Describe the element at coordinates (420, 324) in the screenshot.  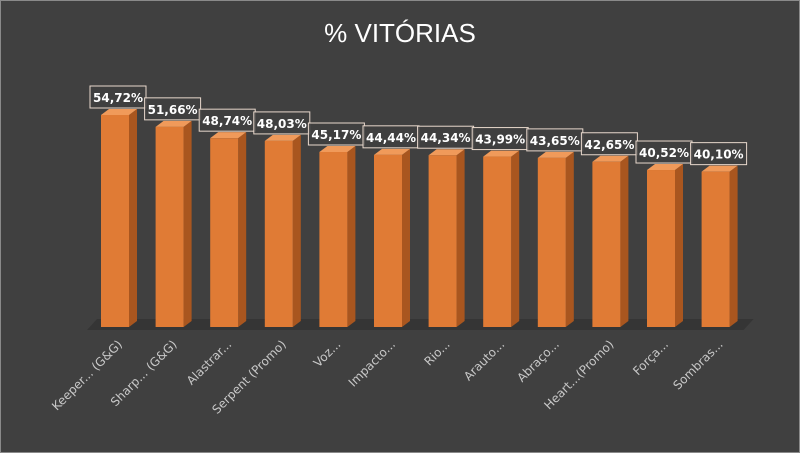
I see `chart-floor` at that location.